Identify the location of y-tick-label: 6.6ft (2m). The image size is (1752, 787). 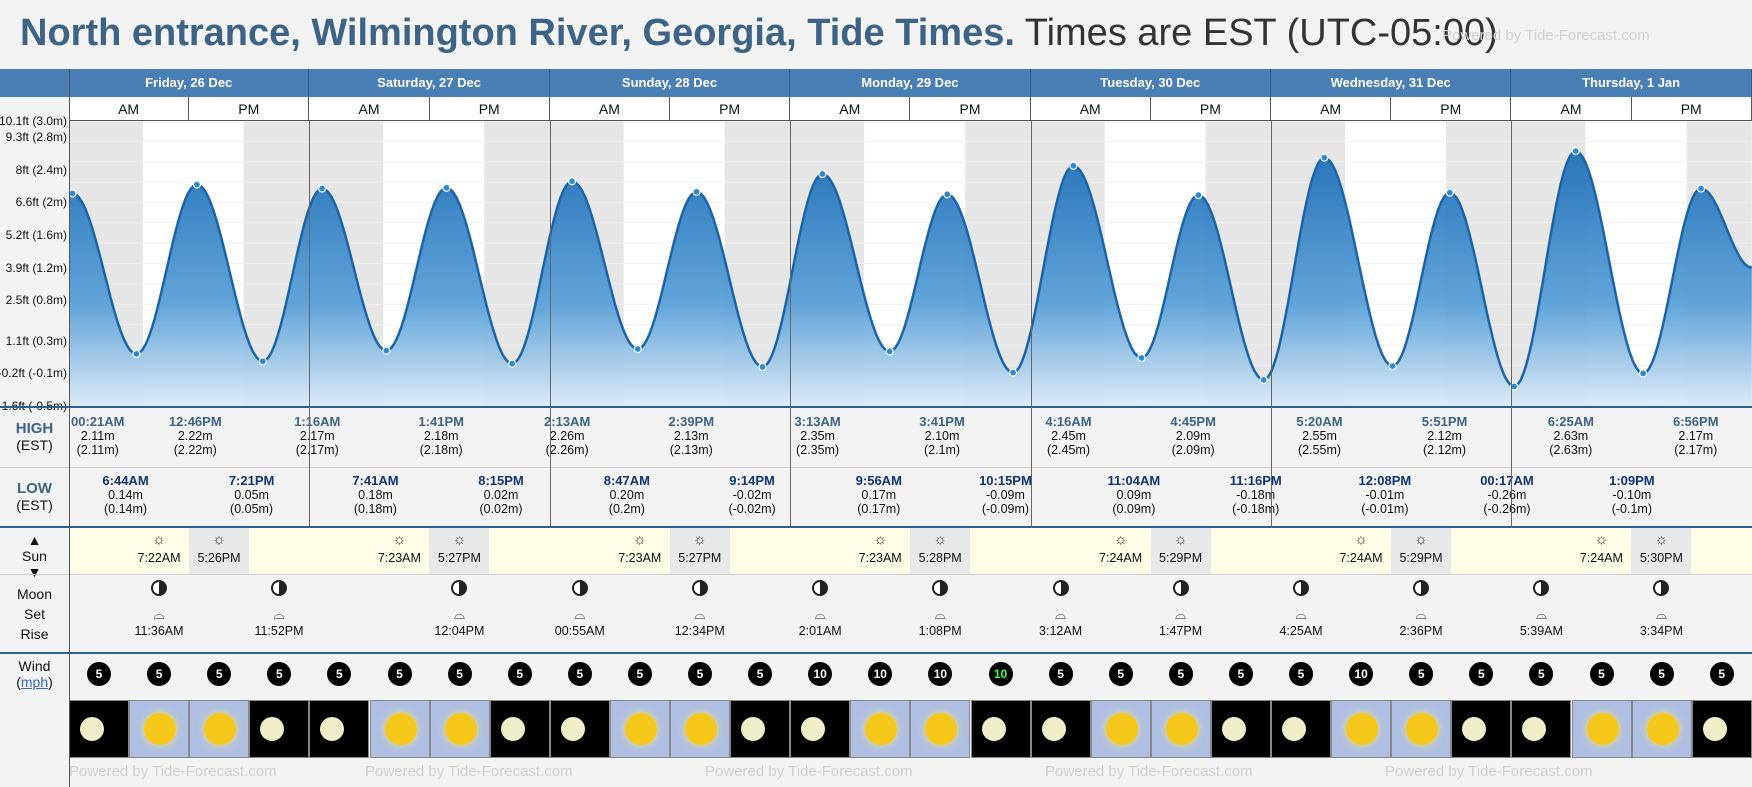
(41, 202).